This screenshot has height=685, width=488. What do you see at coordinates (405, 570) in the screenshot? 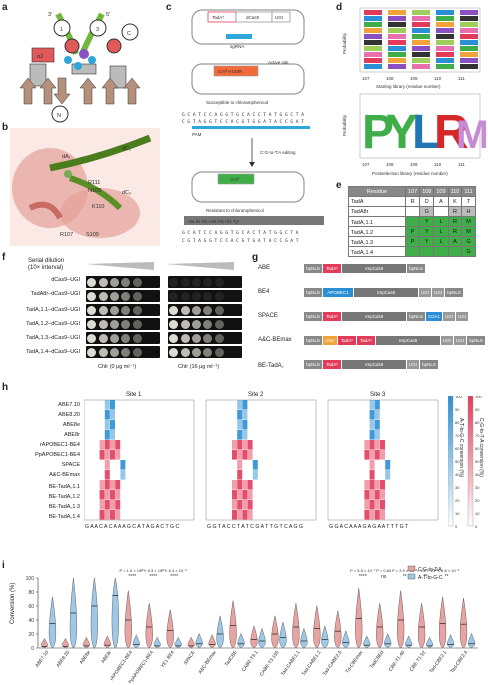
I see `p-value: P = 3.9 × 10⁻³` at bounding box center [405, 570].